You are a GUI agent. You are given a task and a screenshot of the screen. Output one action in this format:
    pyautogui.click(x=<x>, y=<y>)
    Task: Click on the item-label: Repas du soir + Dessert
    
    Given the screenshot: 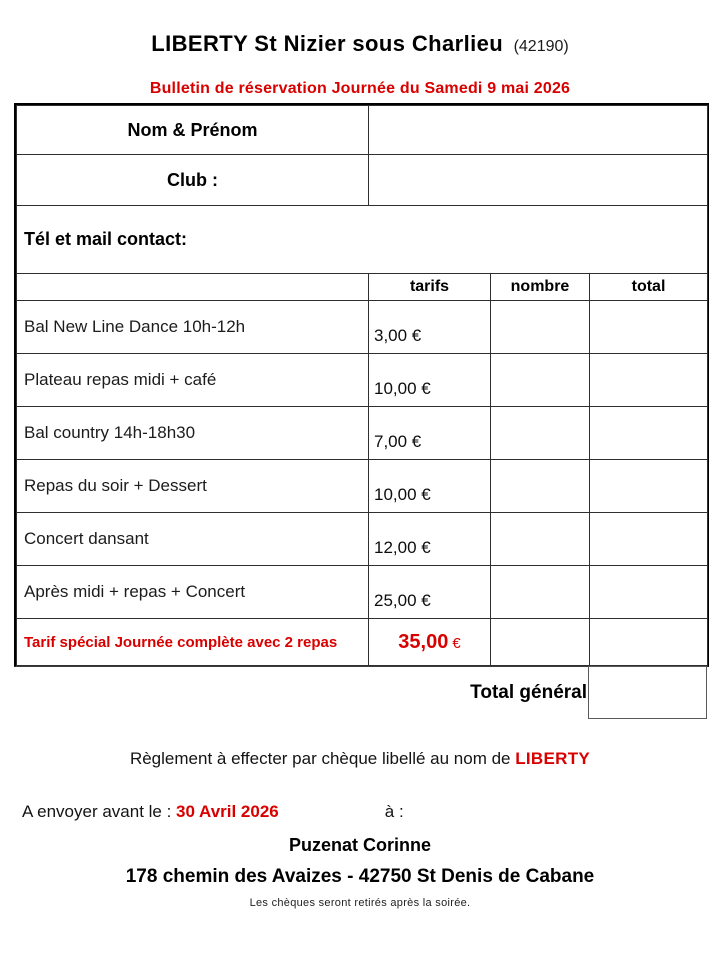 What is the action you would take?
    pyautogui.click(x=192, y=486)
    